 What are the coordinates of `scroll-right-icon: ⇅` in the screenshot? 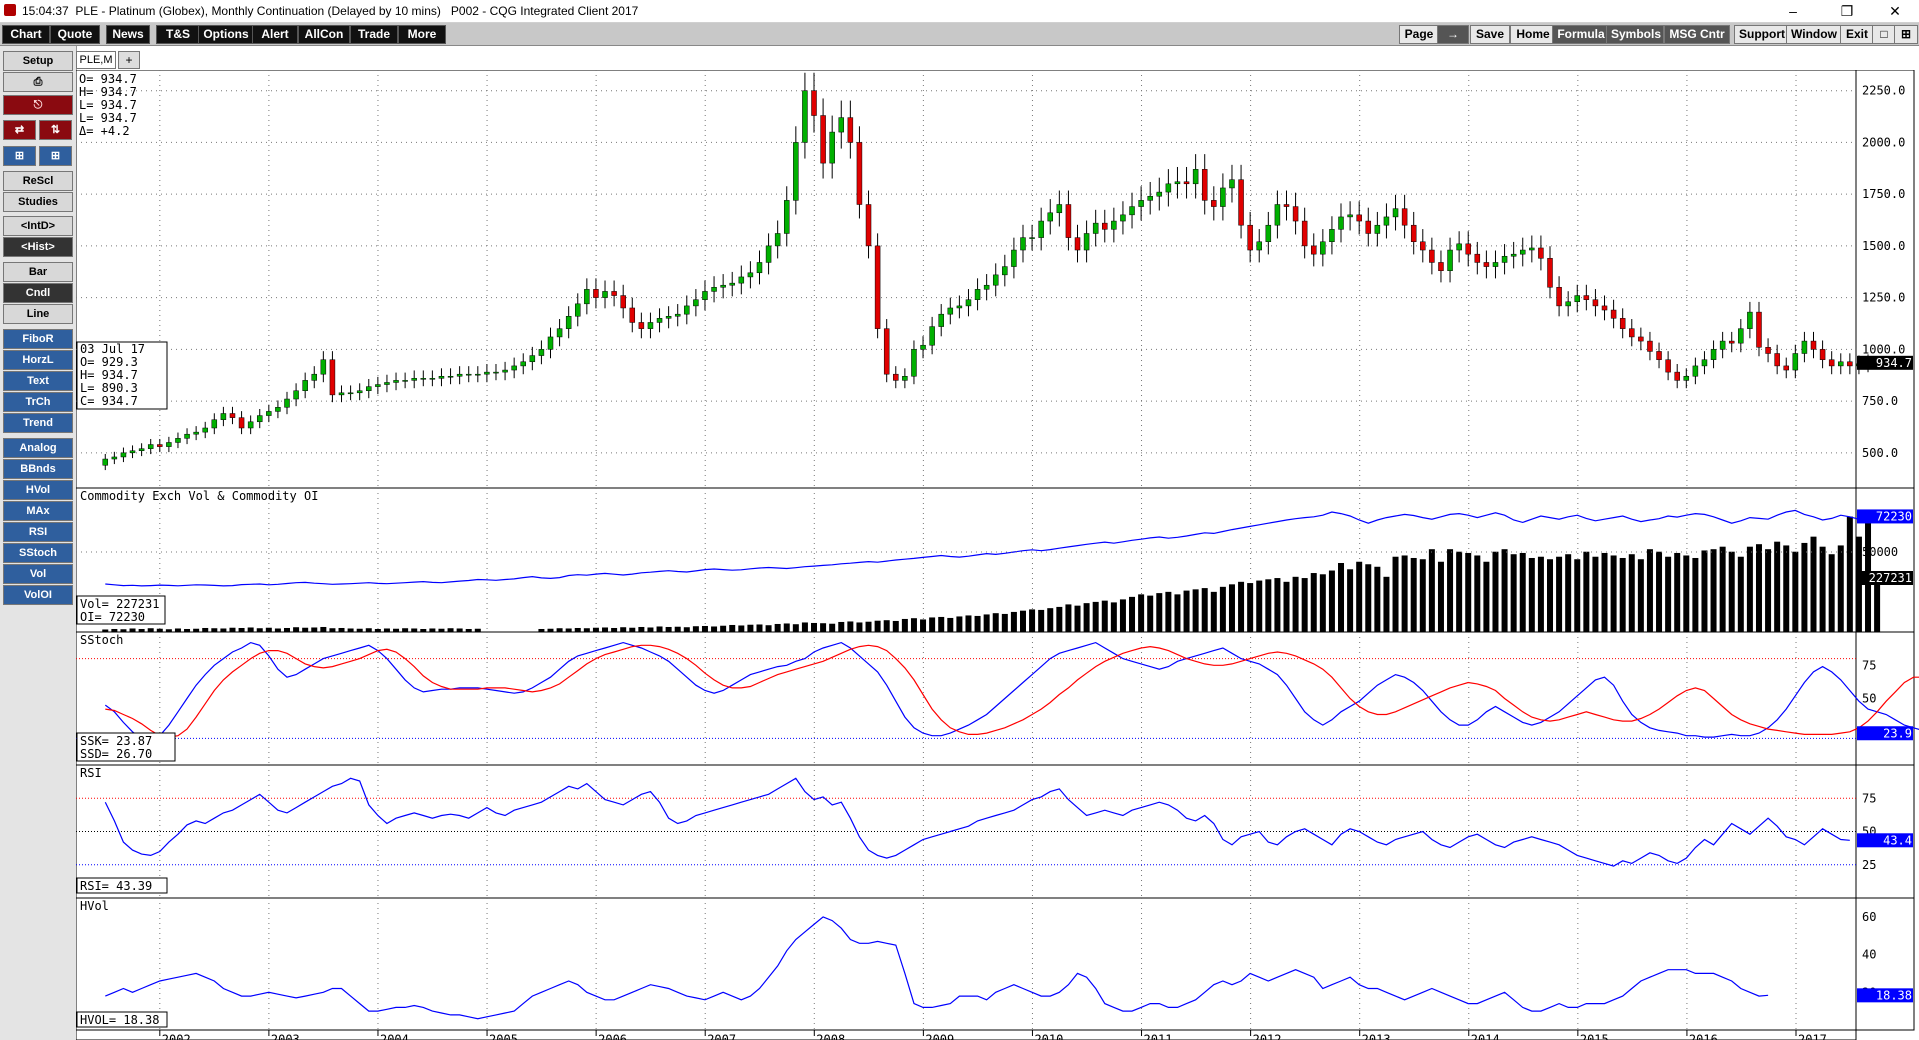 It's located at (55, 130).